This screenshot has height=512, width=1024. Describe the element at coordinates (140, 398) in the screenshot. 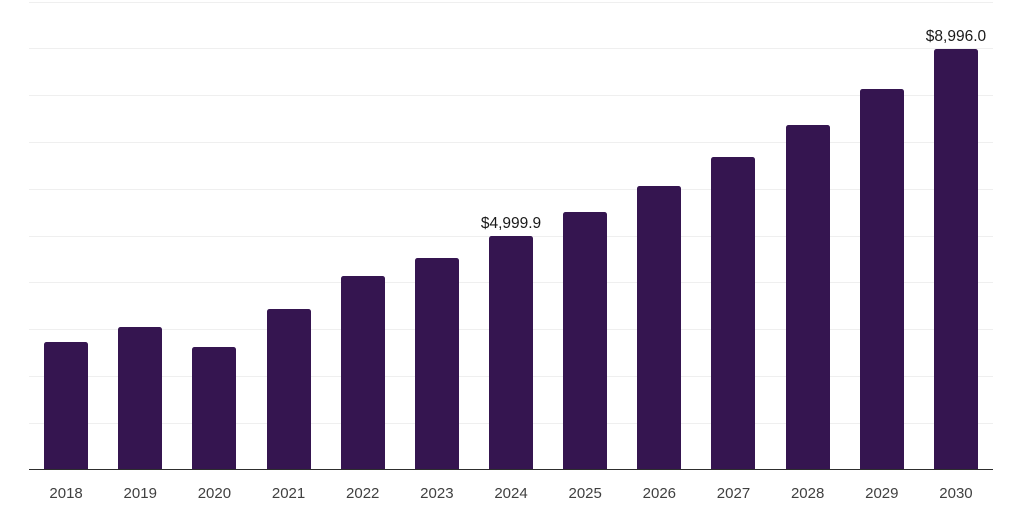

I see `bar-2019` at that location.